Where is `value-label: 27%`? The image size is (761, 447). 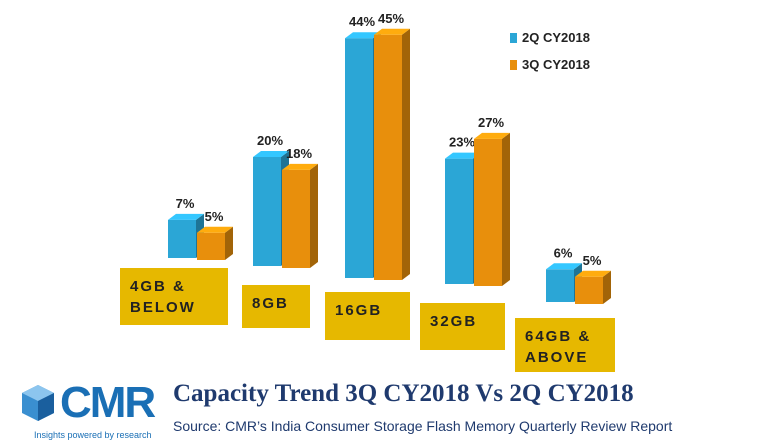
value-label: 27% is located at coordinates (491, 122).